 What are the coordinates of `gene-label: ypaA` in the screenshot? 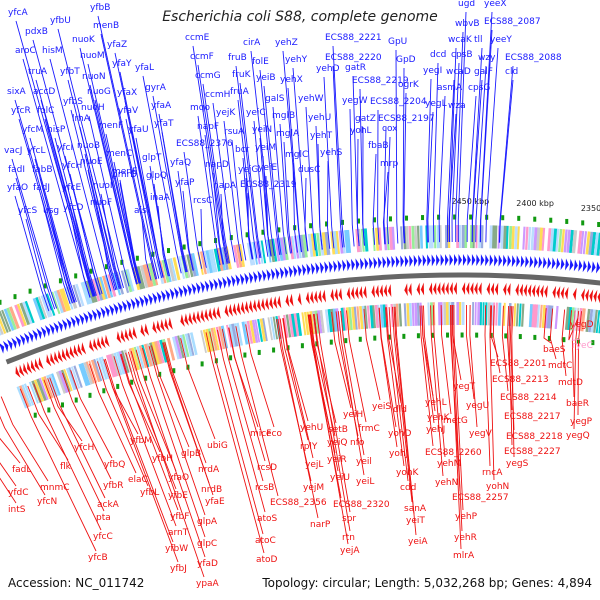 It's located at (208, 584).